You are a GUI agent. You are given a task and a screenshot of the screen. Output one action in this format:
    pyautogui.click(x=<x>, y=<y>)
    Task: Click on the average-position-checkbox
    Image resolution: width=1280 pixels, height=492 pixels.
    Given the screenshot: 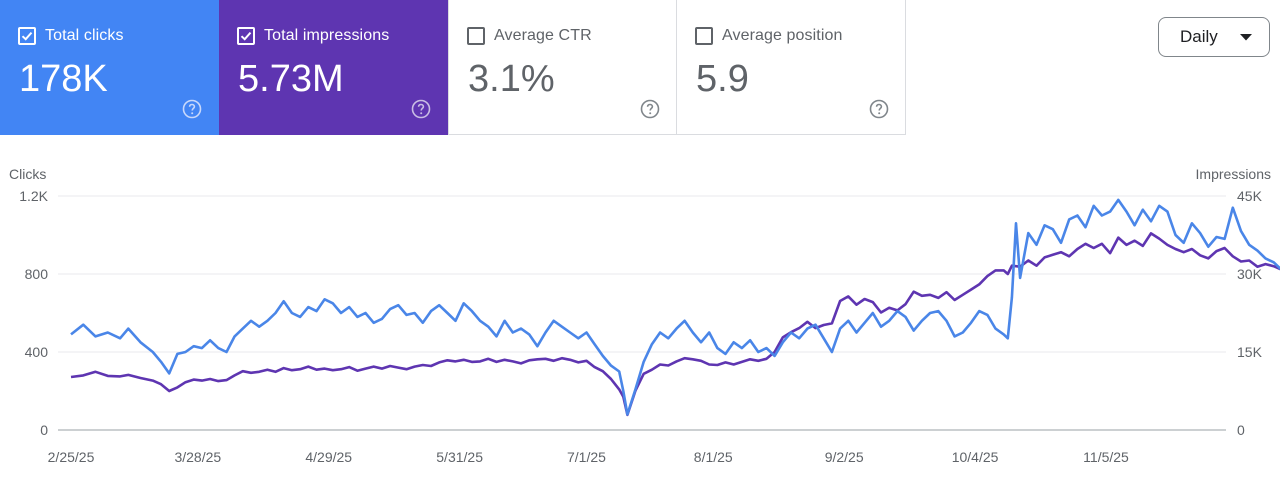 What is the action you would take?
    pyautogui.click(x=704, y=36)
    